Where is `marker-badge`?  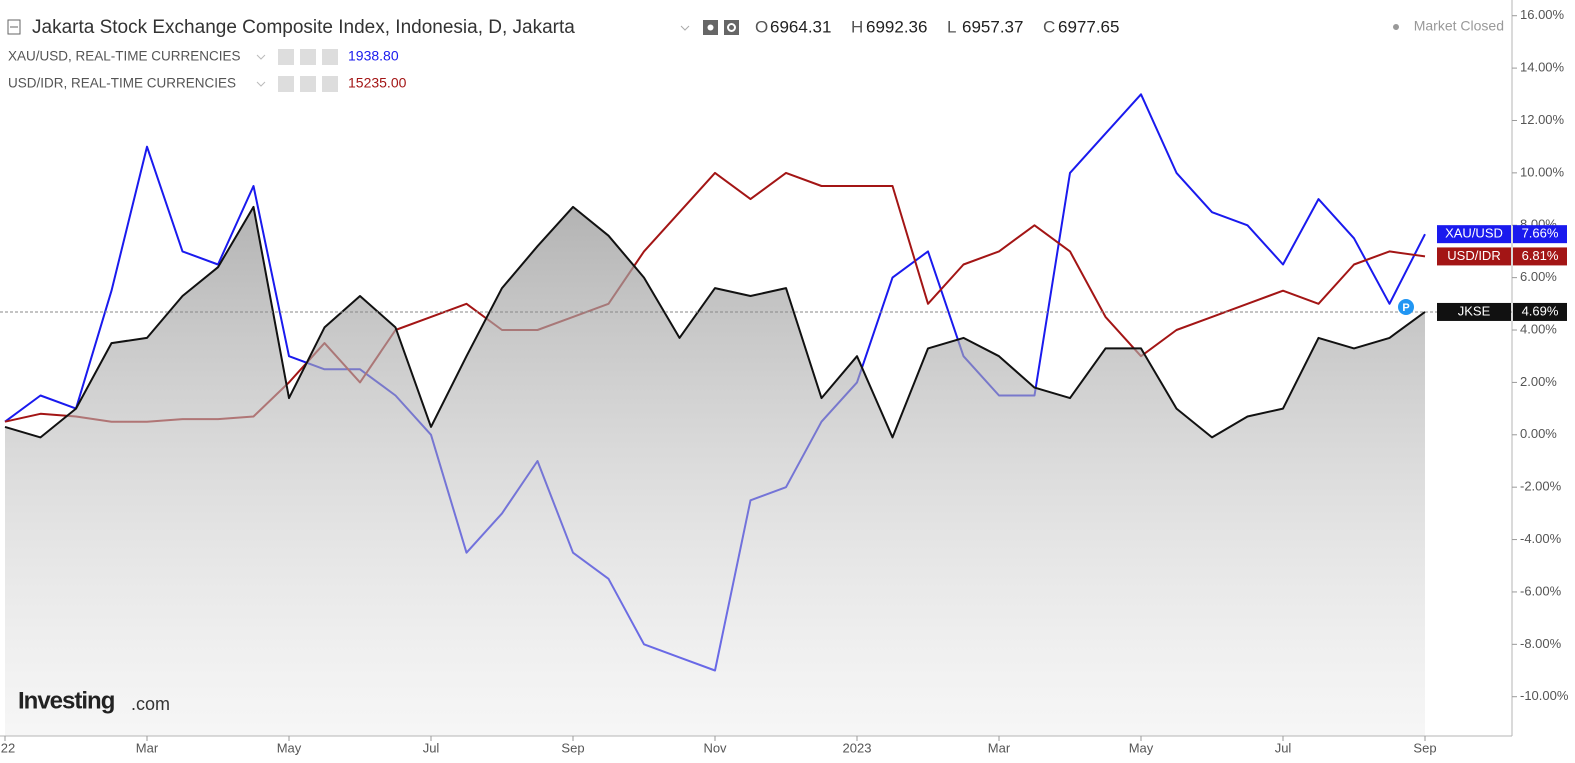
marker-badge is located at coordinates (1406, 307).